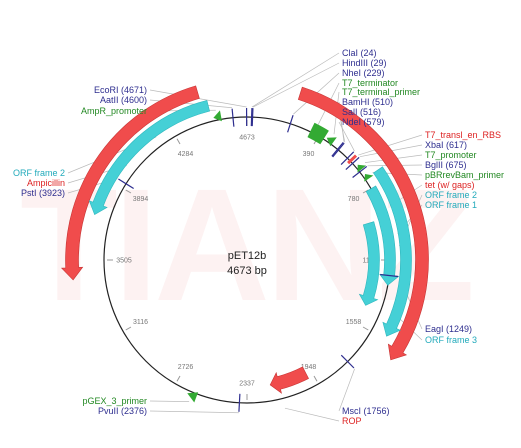 This screenshot has height=448, width=521. I want to click on tick-label: 4284, so click(186, 154).